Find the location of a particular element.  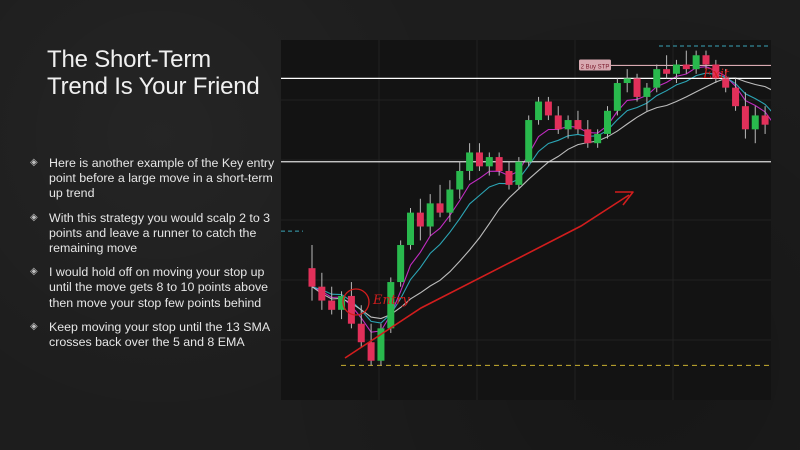

level-label: 2 Buy STP is located at coordinates (595, 65).